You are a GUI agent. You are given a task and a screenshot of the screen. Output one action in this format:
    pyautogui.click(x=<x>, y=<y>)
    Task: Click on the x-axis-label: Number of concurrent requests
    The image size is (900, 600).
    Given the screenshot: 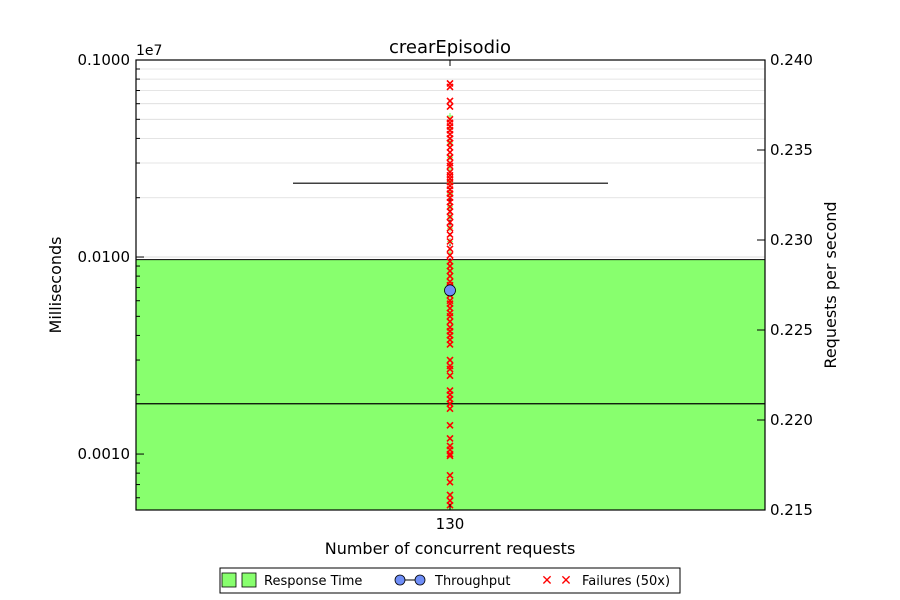 What is the action you would take?
    pyautogui.click(x=450, y=548)
    